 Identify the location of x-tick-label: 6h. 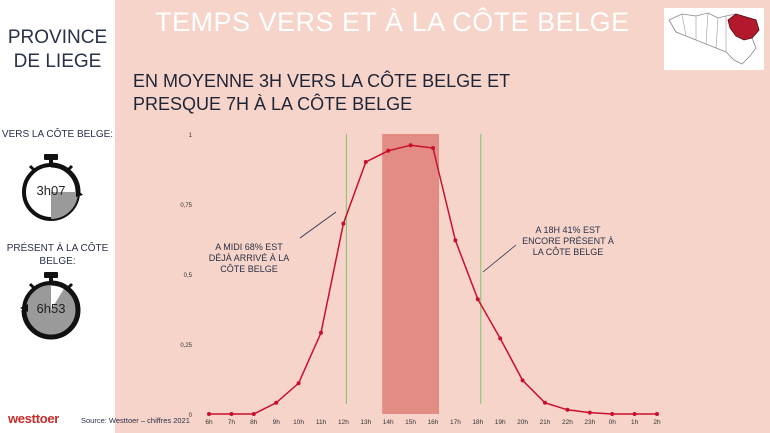
(209, 422).